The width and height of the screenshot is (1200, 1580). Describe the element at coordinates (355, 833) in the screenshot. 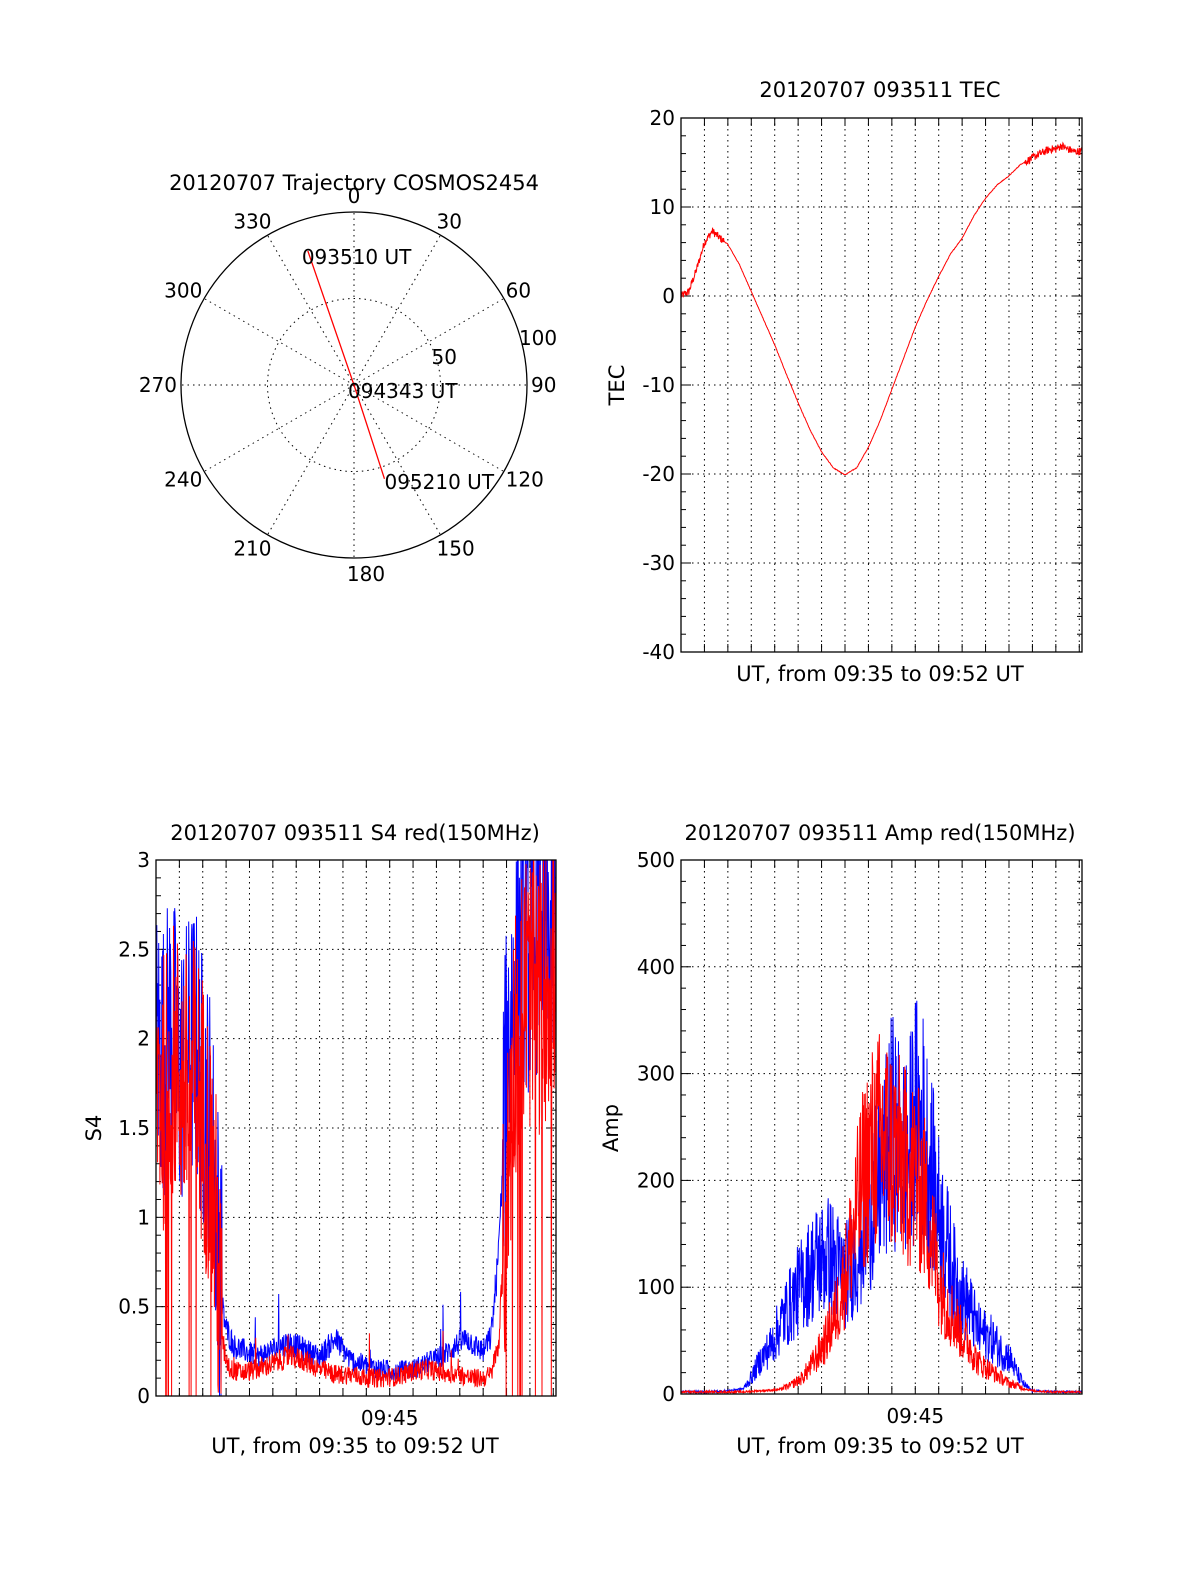

I see `s4-title: 20120707 093511 S4 red(150MHz)` at that location.